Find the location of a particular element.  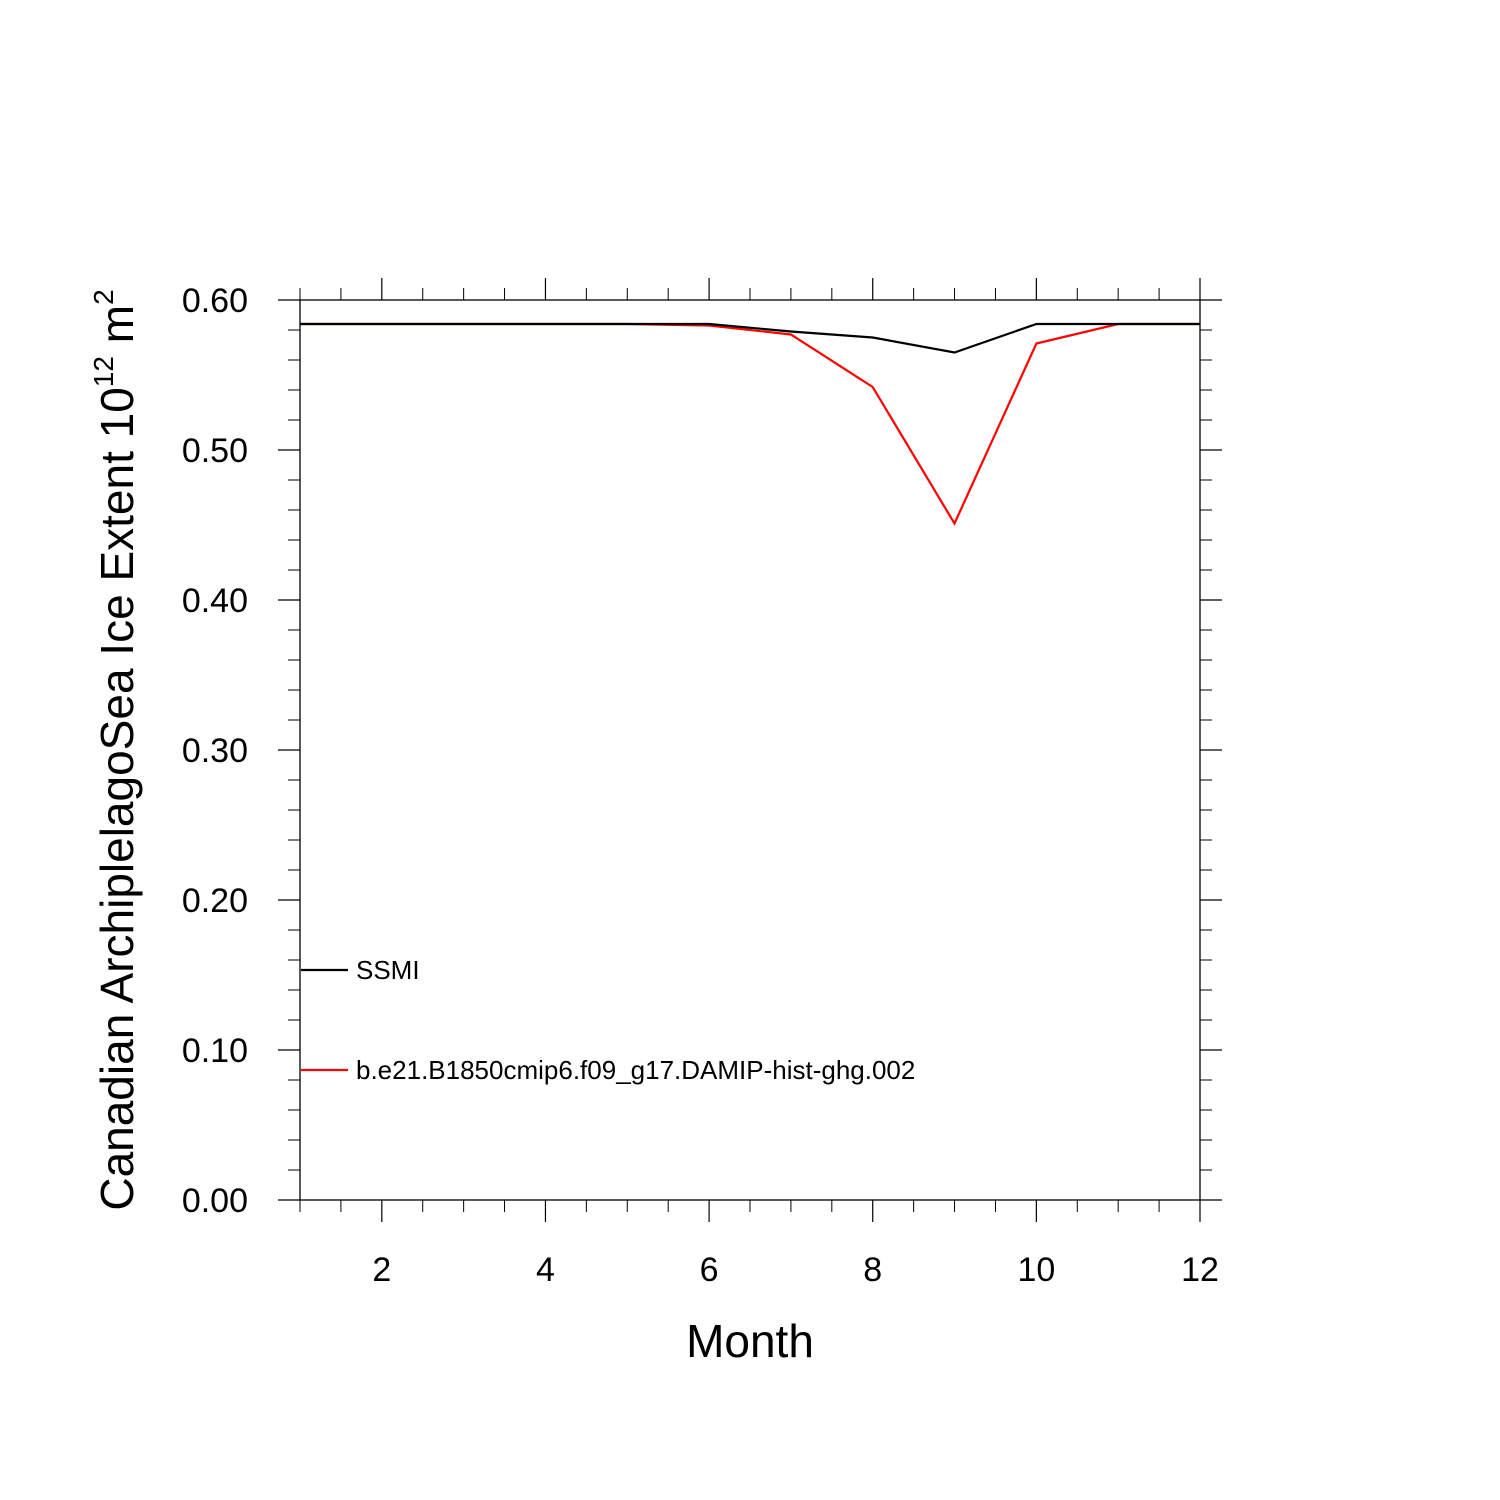

y-axis-title-exponent: 12 is located at coordinates (103, 371).